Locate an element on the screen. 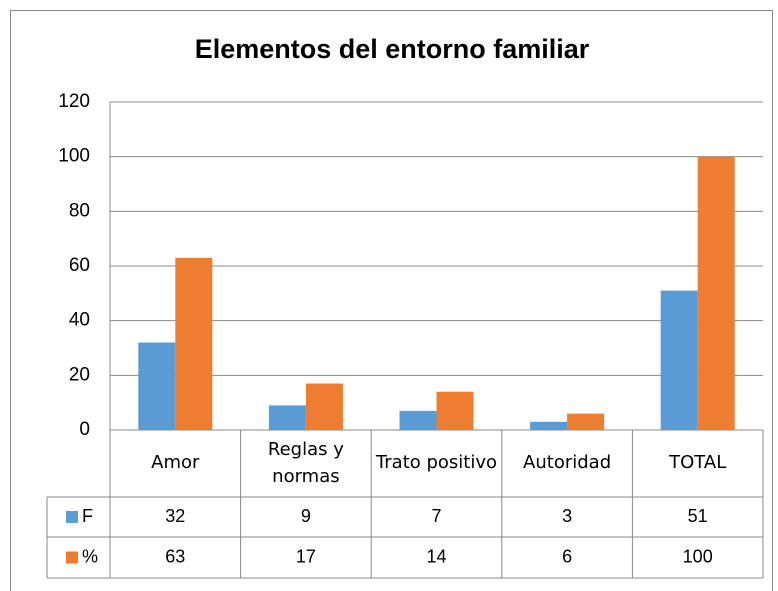 This screenshot has height=591, width=778. table-value: 6 is located at coordinates (567, 556).